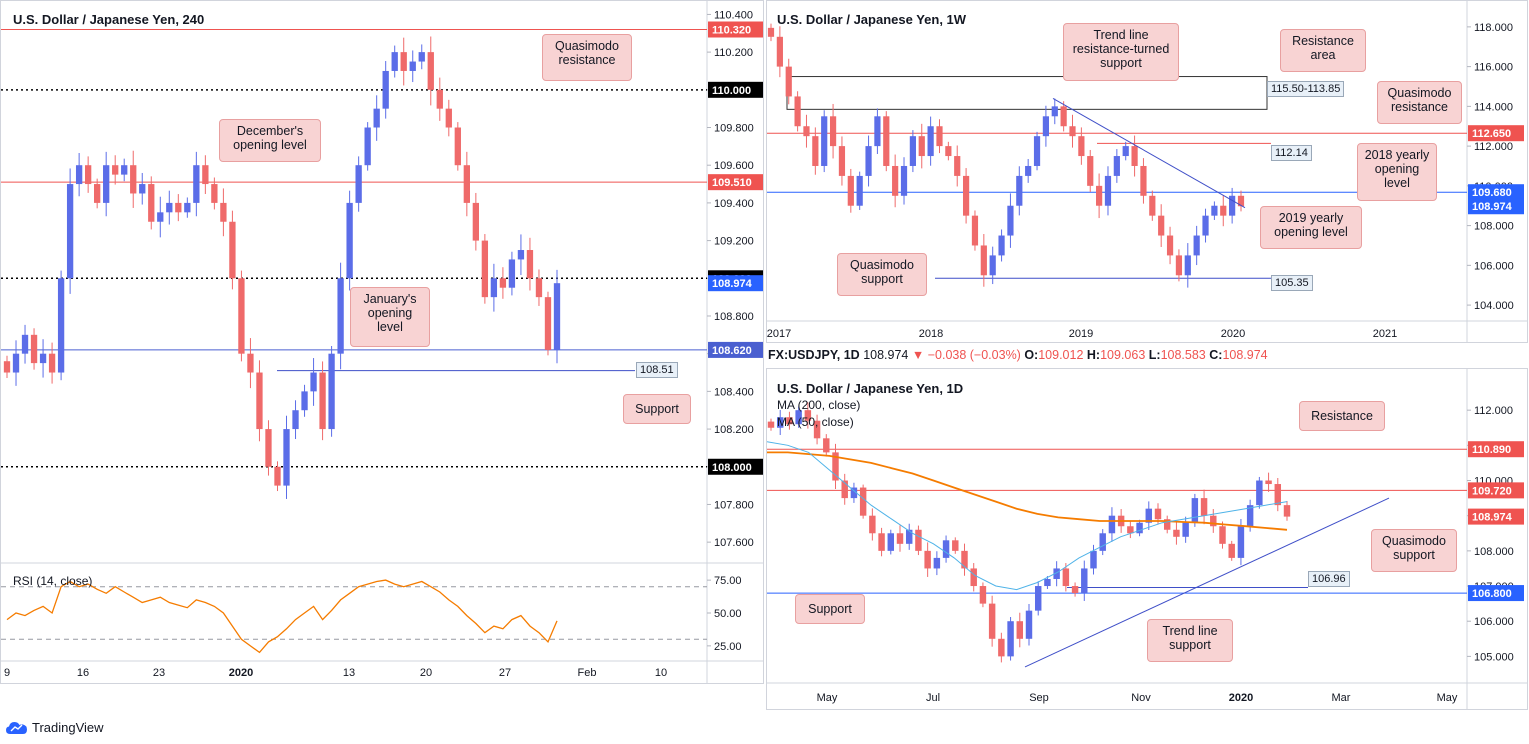 The image size is (1529, 744). I want to click on p2-level-tag, so click(1496, 133).